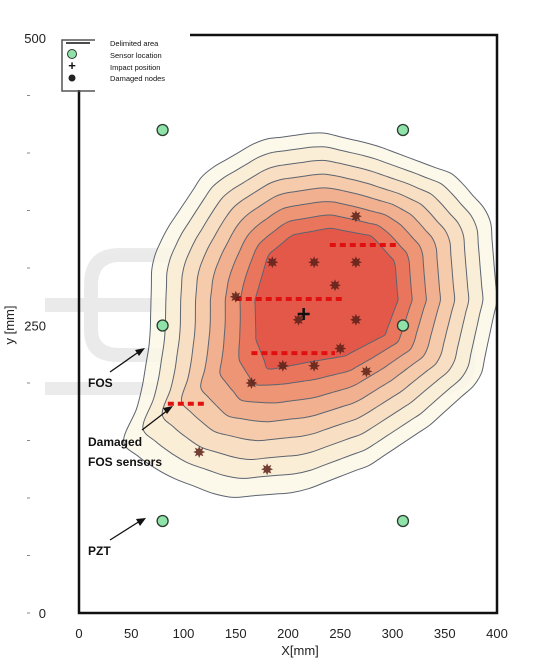  Describe the element at coordinates (99, 551) in the screenshot. I see `annotation-pzt-label: PZT` at that location.